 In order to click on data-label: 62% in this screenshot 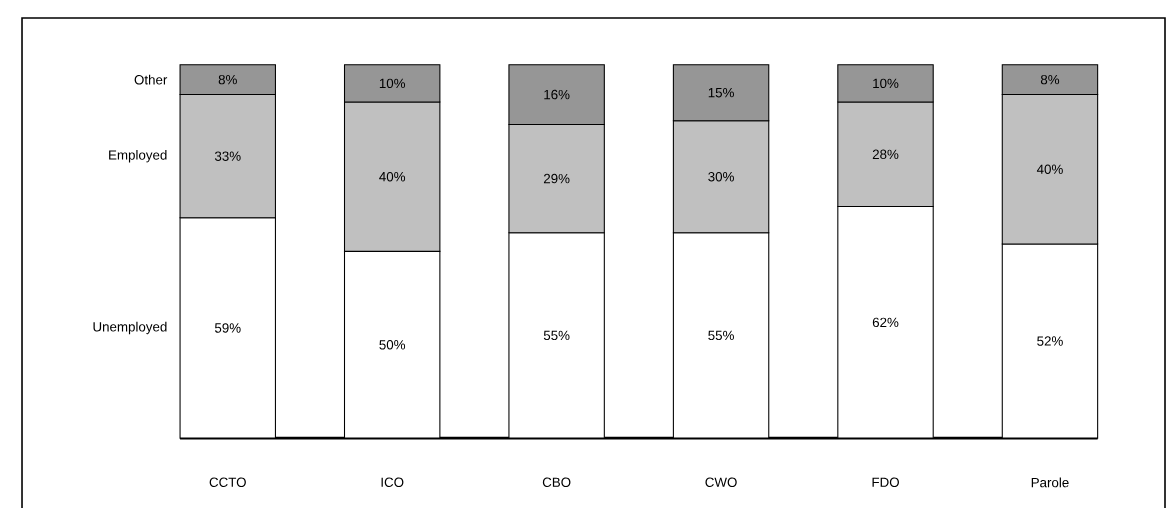, I will do `click(885, 322)`.